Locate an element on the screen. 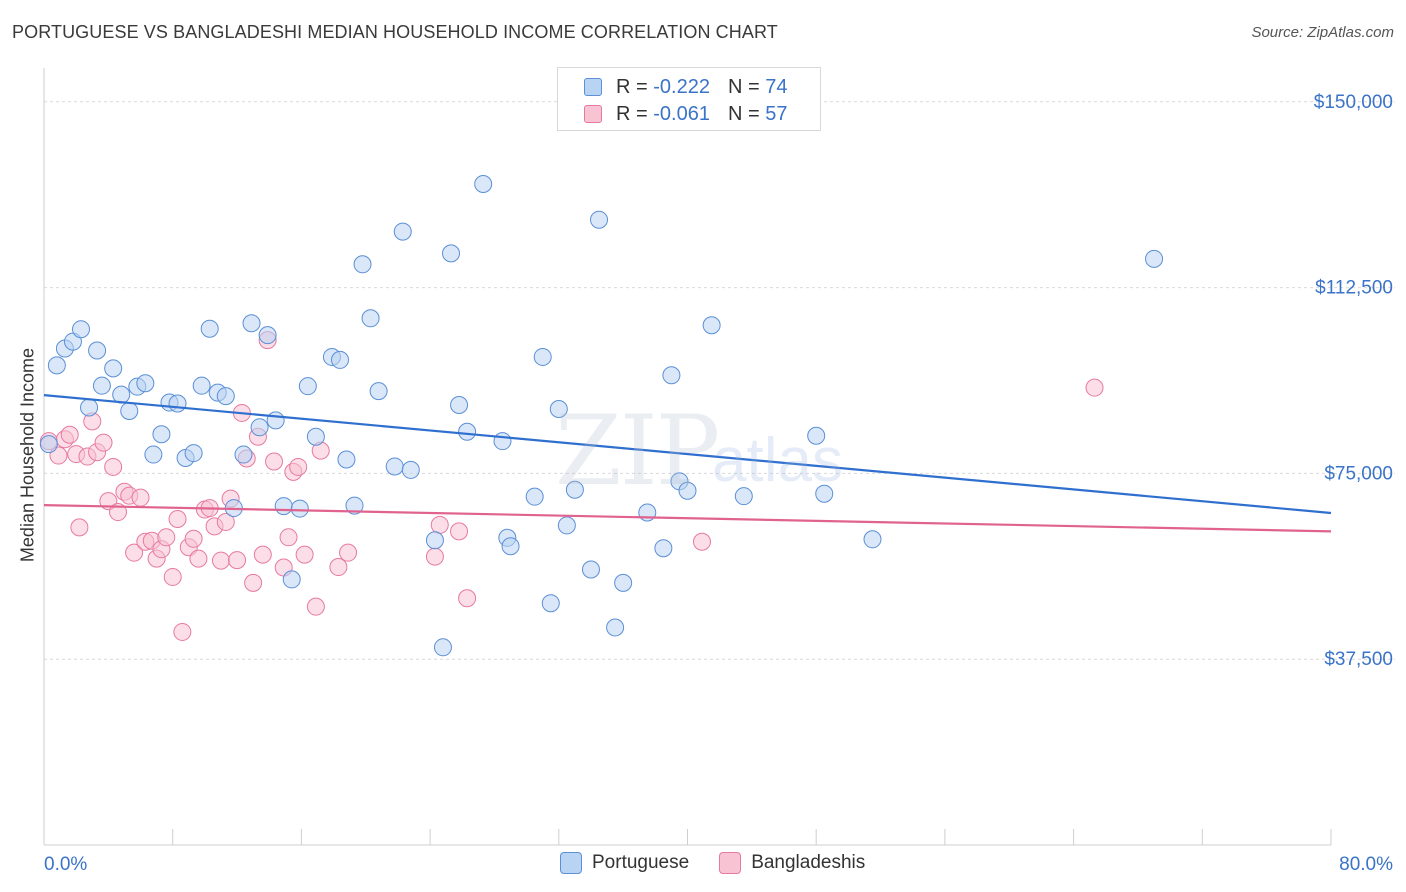 Image resolution: width=1406 pixels, height=892 pixels. y-tick-label: $112,500 is located at coordinates (1354, 288).